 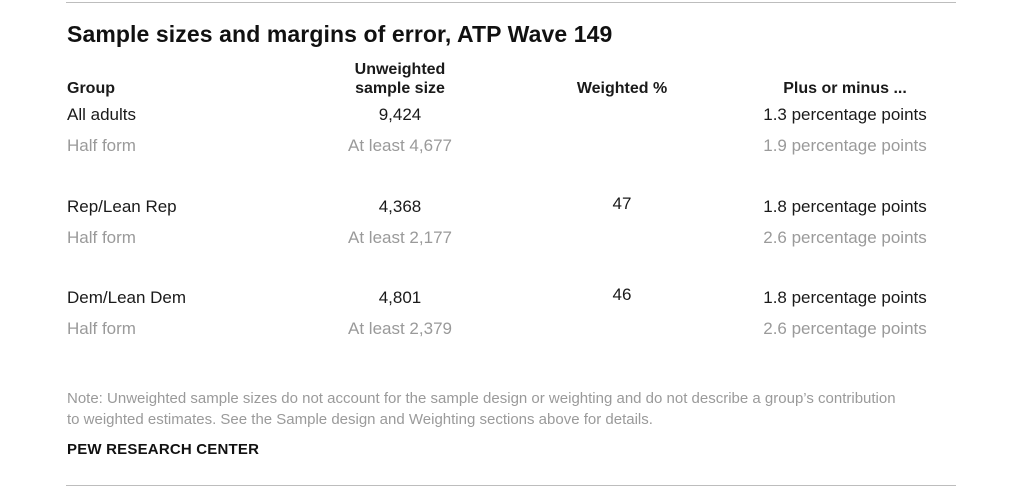 I want to click on header-unweighted-line1: Unweighted, so click(x=400, y=69).